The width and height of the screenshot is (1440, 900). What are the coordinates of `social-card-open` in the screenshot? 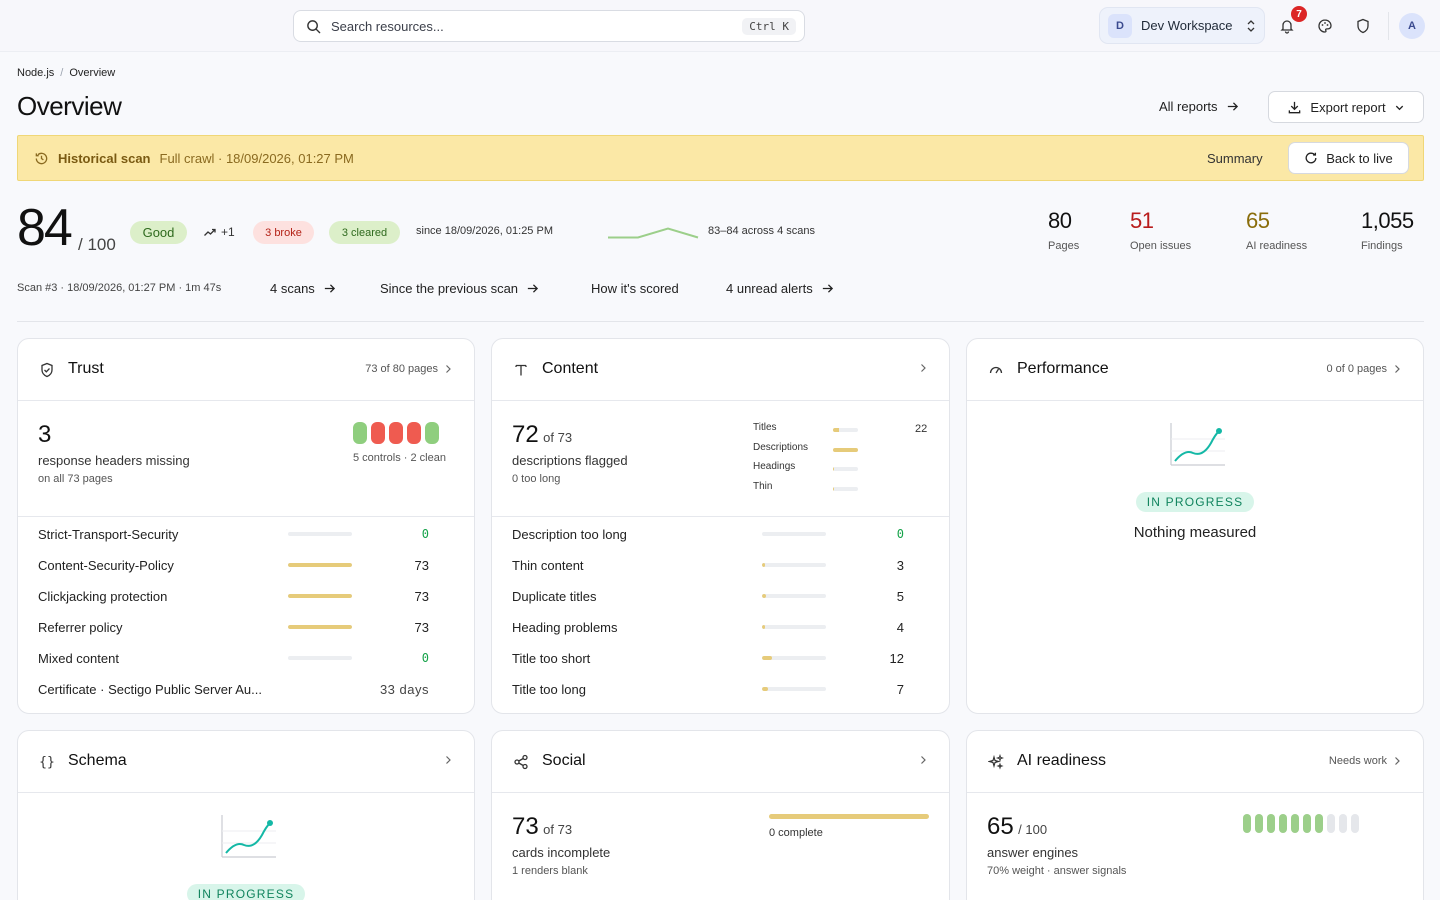 It's located at (923, 760).